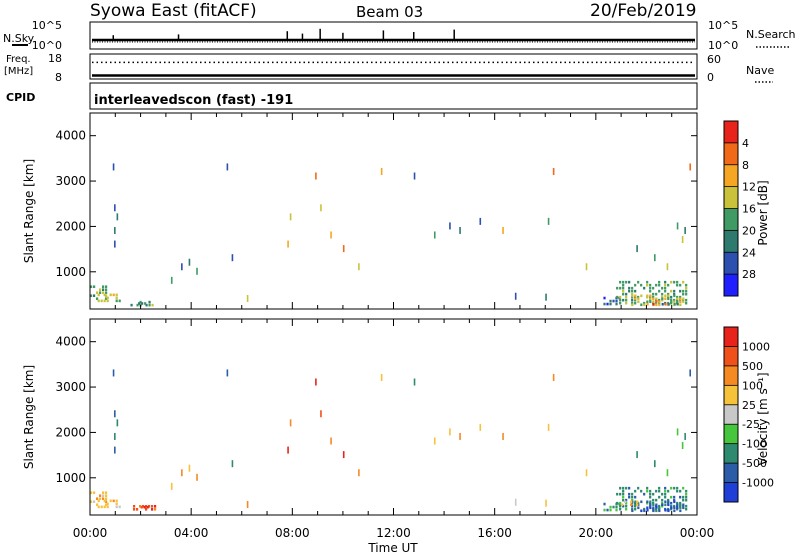 This screenshot has height=554, width=800. Describe the element at coordinates (19, 38) in the screenshot. I see `nsky-label: N.Sky` at that location.